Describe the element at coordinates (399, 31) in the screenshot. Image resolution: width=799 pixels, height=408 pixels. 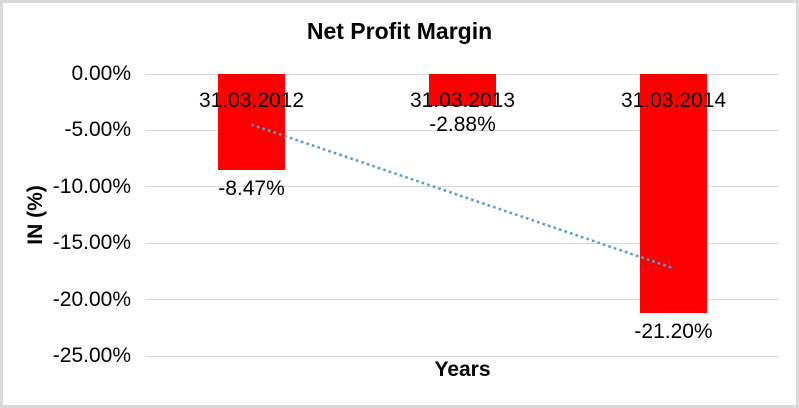
I see `chart-title: Net Profit Margin` at that location.